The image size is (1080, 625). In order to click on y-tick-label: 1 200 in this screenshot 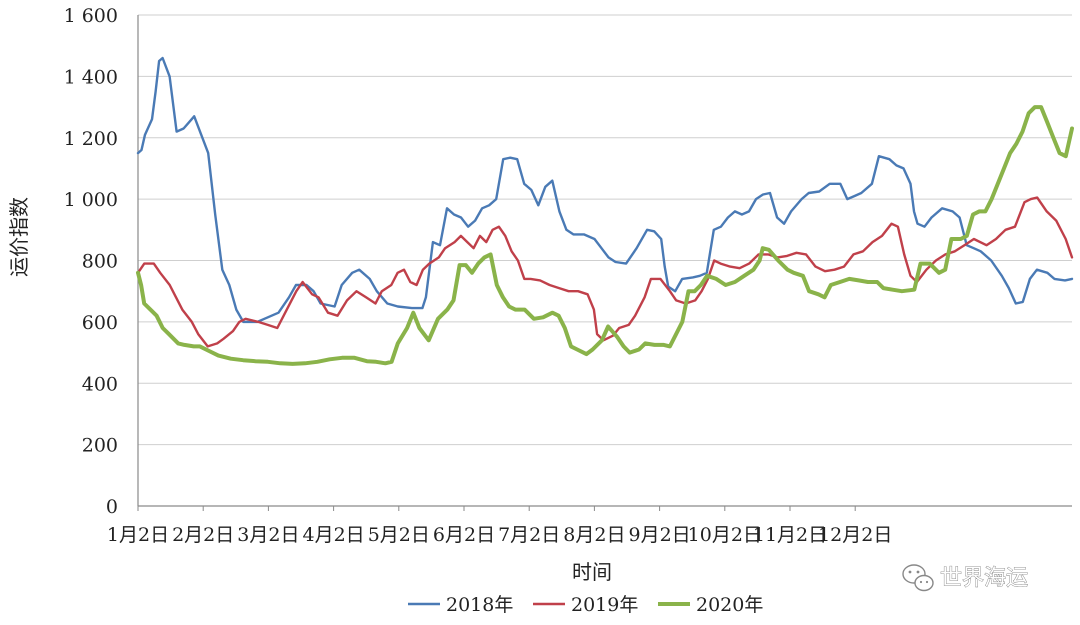, I will do `click(91, 139)`.